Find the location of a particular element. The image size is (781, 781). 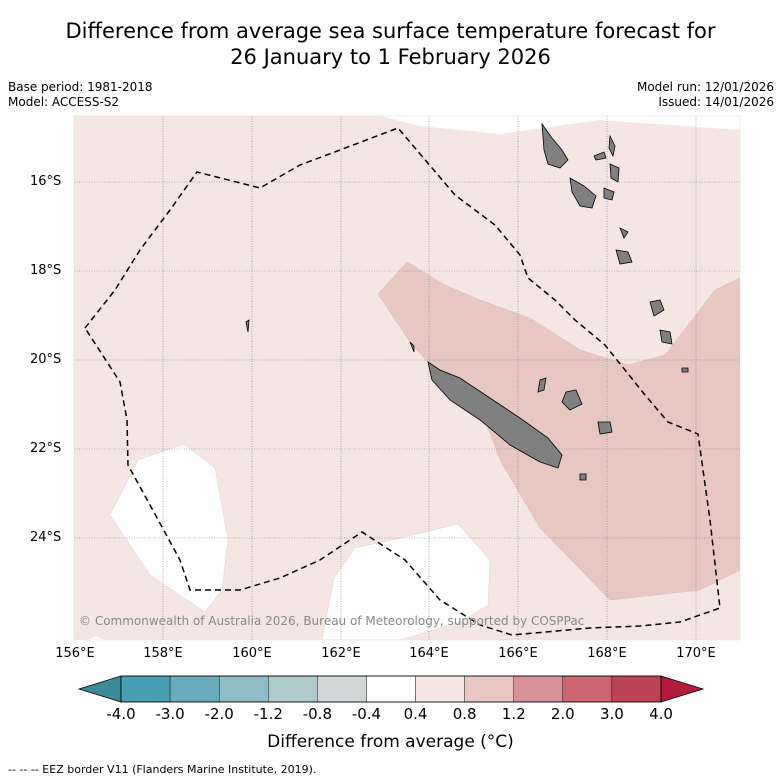

base-period: Base period: 1981-2018 is located at coordinates (80, 87).